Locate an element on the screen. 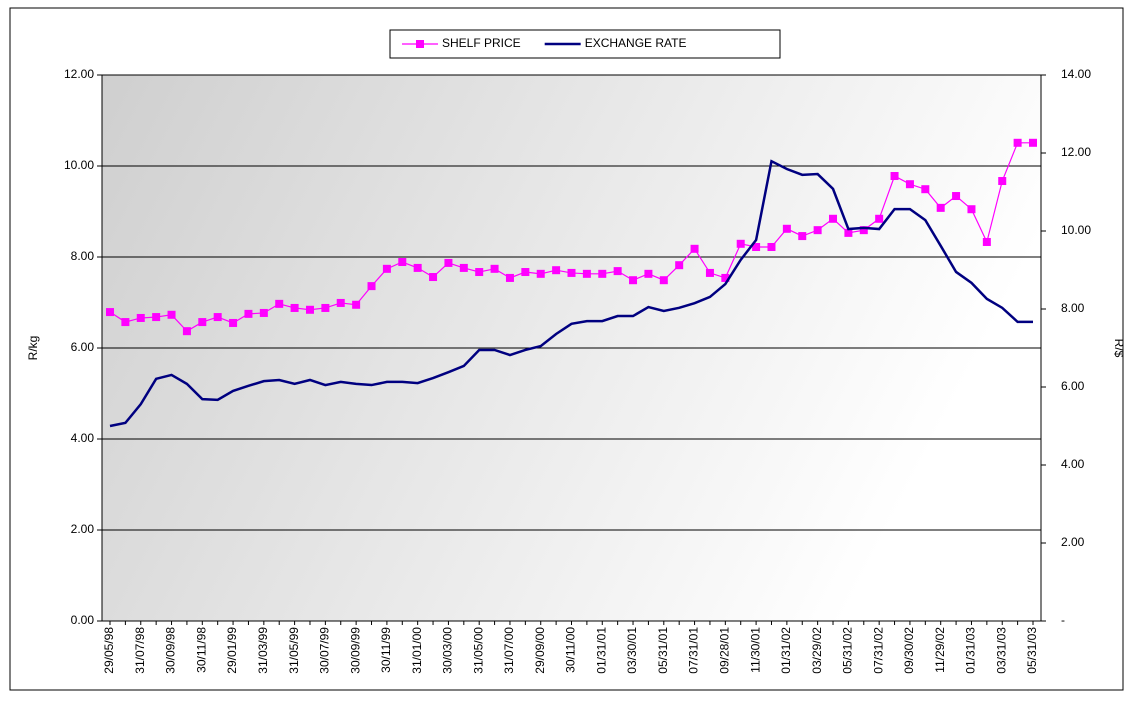 The image size is (1133, 705). x-tick-label: 31/07/98 is located at coordinates (140, 650).